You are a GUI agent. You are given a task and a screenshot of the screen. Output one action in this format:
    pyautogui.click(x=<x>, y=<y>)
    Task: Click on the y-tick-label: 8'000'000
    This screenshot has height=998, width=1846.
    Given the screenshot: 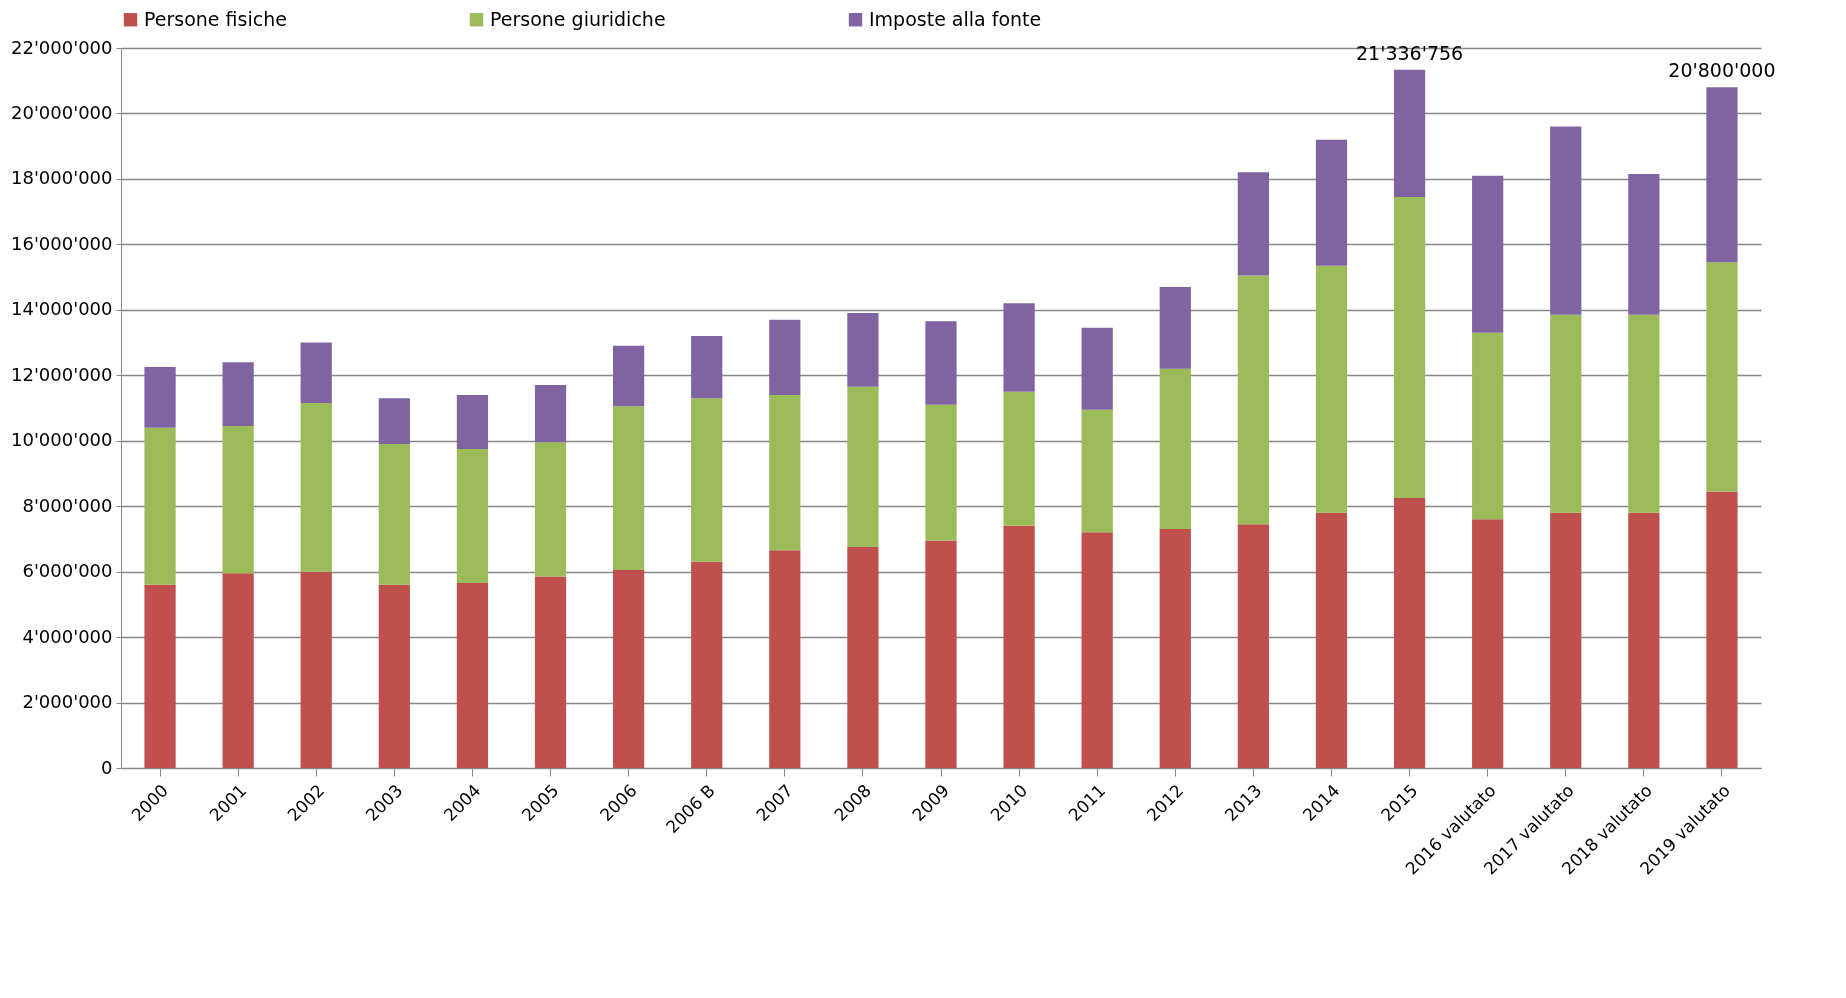 What is the action you would take?
    pyautogui.click(x=67, y=505)
    